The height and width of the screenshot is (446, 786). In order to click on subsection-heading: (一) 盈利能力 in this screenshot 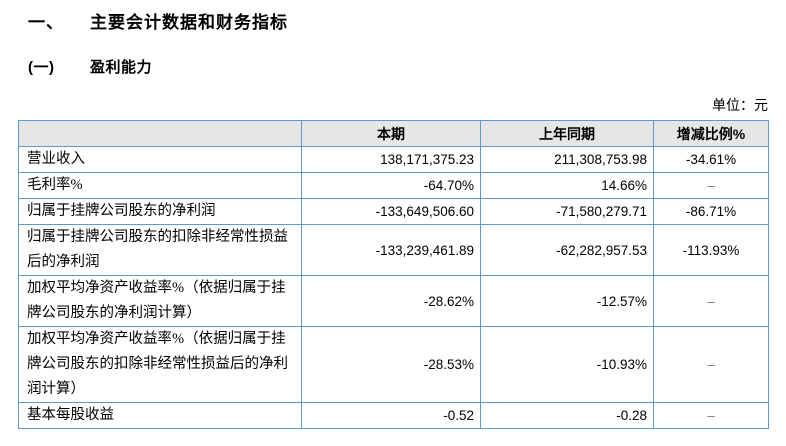, I will do `click(407, 68)`.